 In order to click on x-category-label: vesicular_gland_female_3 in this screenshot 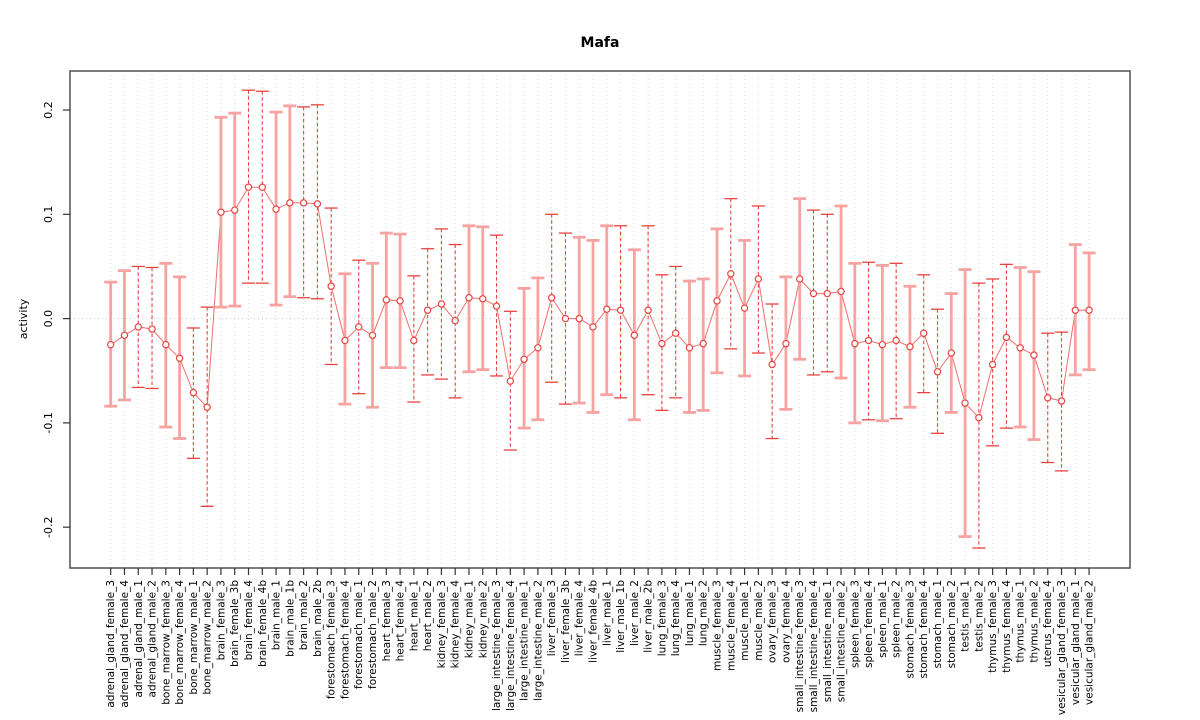, I will do `click(1062, 647)`.